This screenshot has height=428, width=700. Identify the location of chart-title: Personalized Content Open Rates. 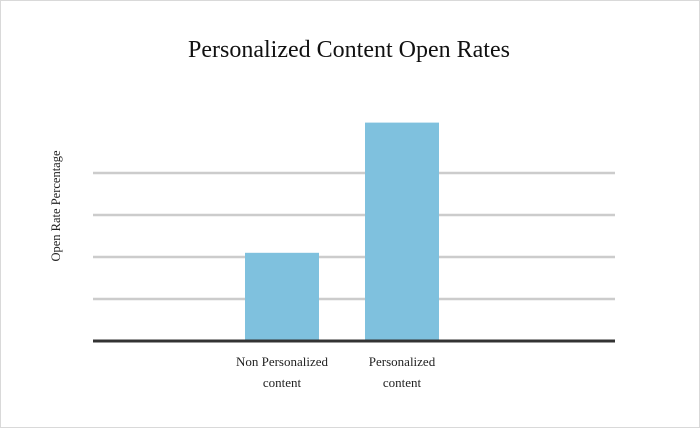
(349, 50).